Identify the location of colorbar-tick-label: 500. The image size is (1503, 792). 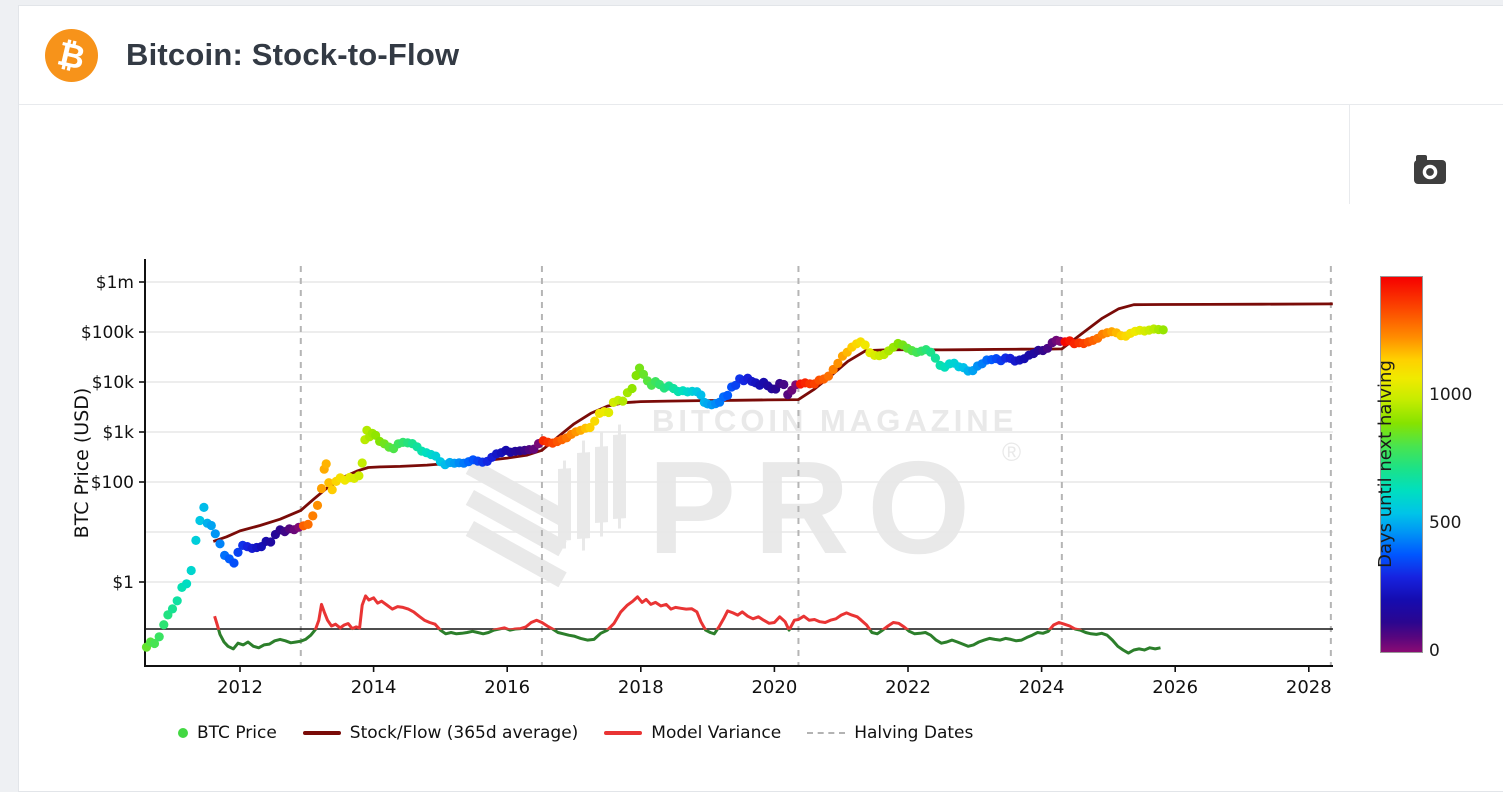
(1445, 523).